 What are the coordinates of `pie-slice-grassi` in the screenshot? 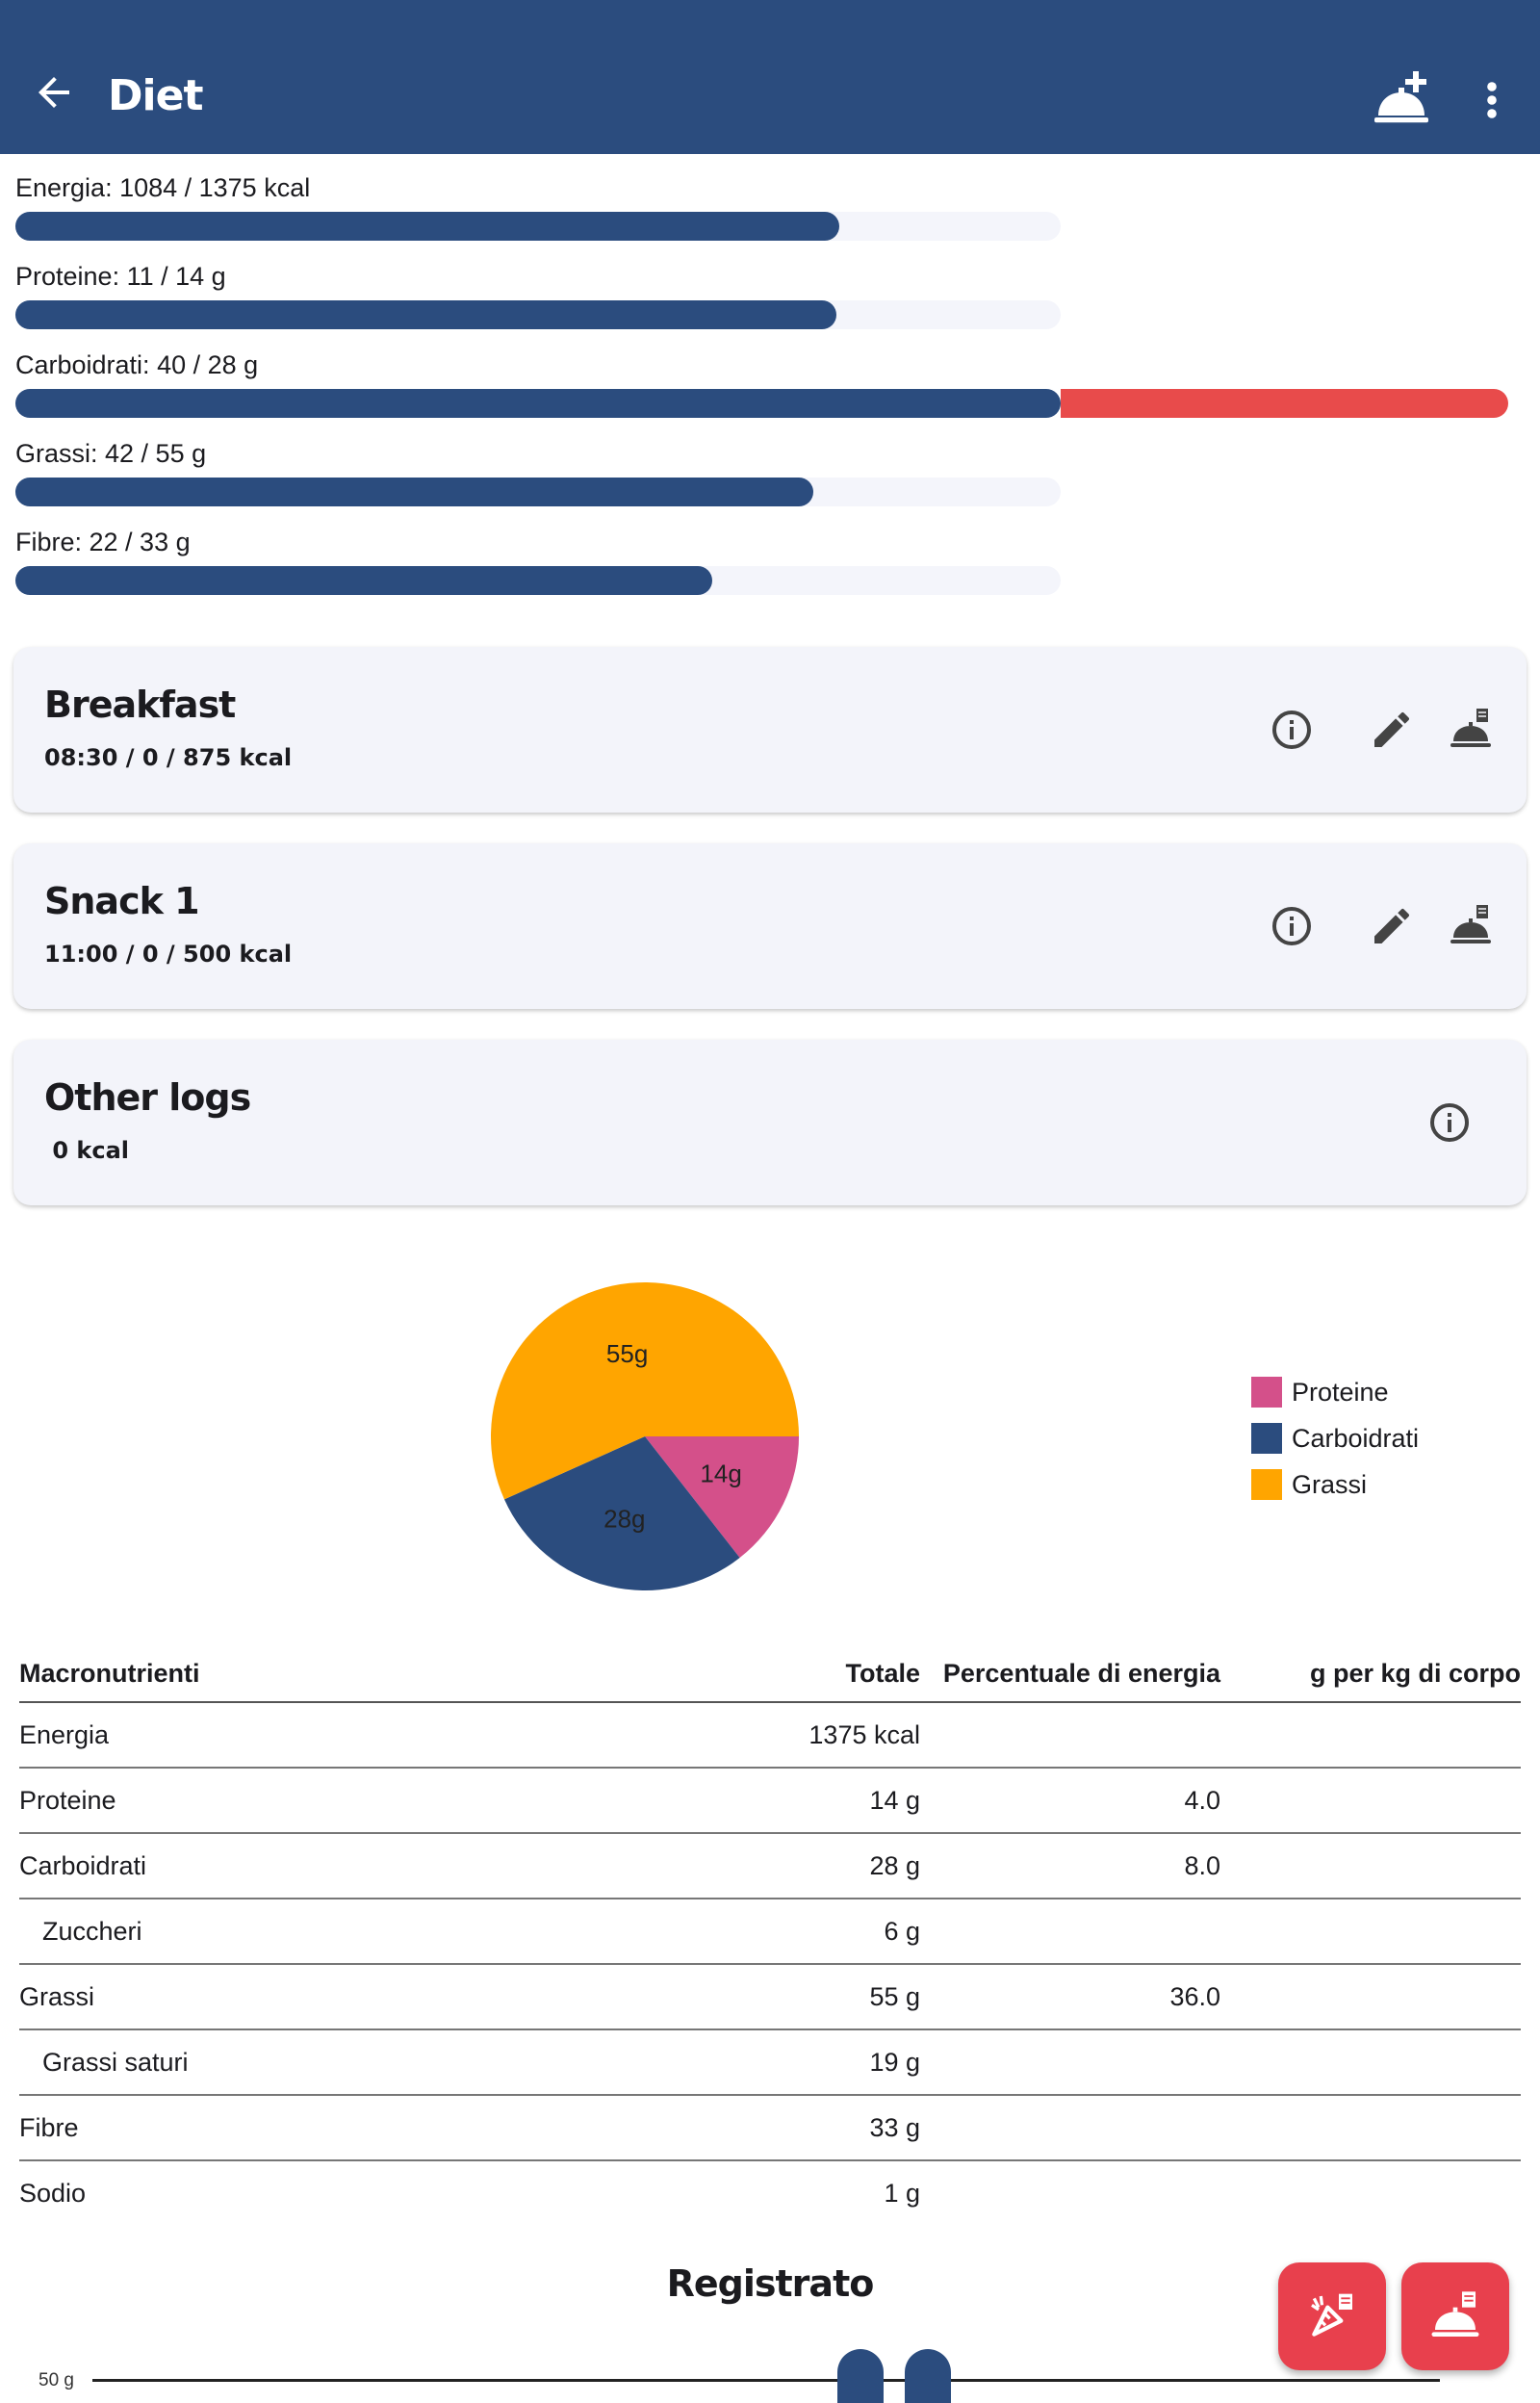 It's located at (645, 1391).